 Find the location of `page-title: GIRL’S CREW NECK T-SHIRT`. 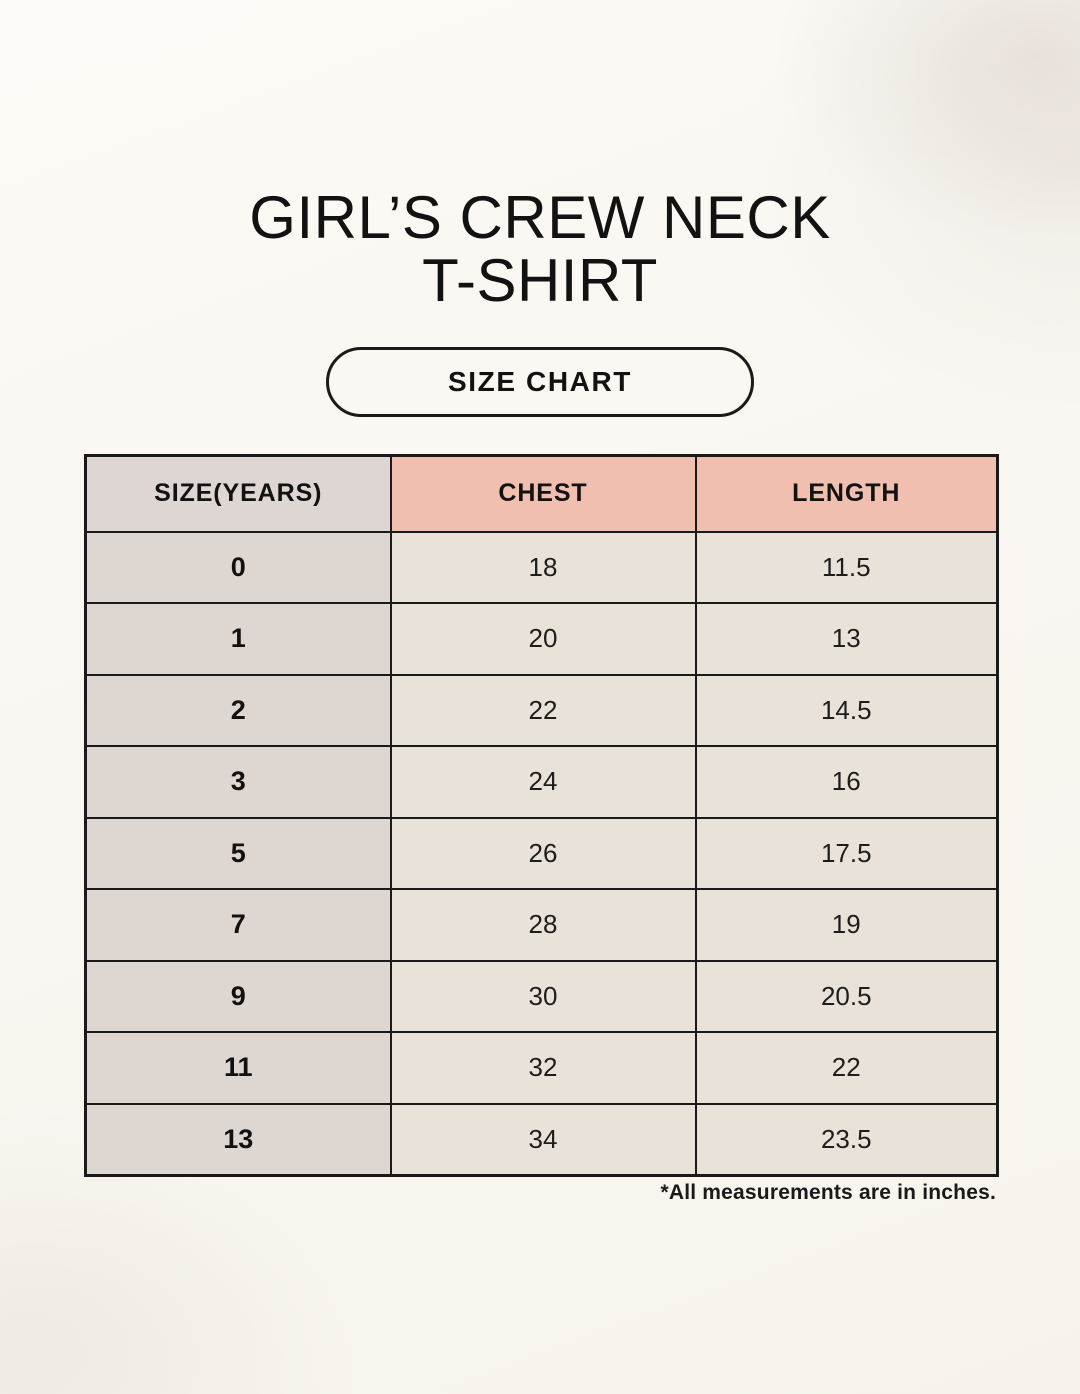

page-title: GIRL’S CREW NECK T-SHIRT is located at coordinates (540, 249).